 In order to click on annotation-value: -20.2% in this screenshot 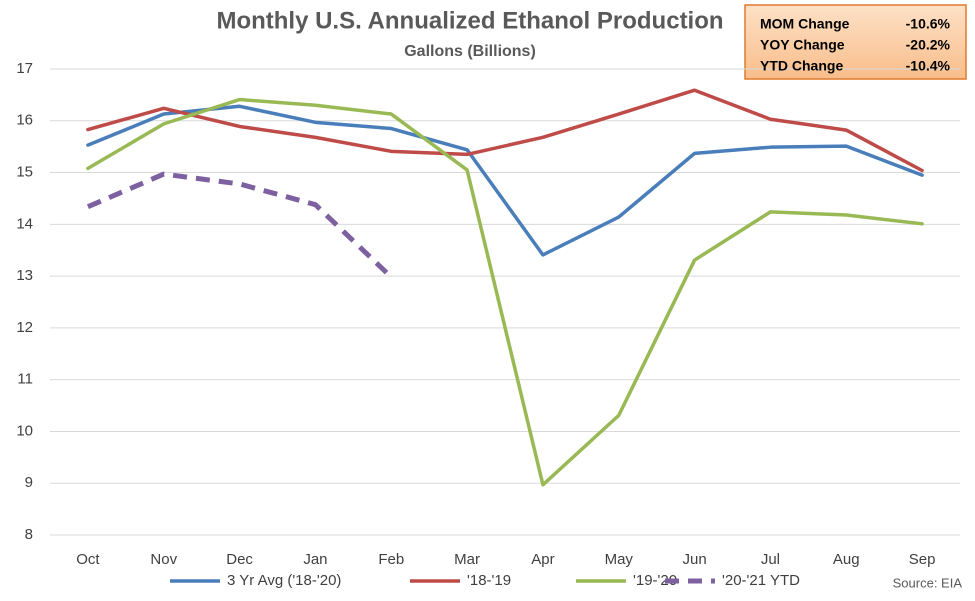, I will do `click(928, 45)`.